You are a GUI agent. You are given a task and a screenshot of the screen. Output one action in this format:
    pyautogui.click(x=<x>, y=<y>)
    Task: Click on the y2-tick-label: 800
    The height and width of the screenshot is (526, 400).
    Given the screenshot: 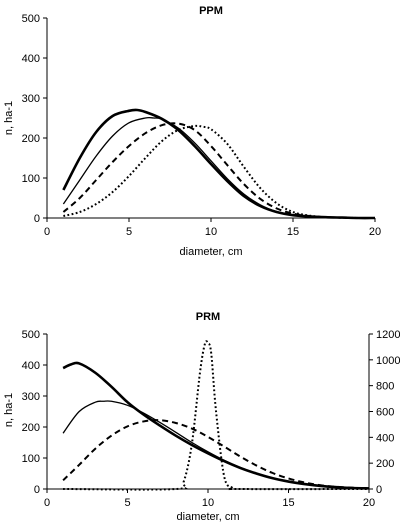 What is the action you would take?
    pyautogui.click(x=385, y=387)
    